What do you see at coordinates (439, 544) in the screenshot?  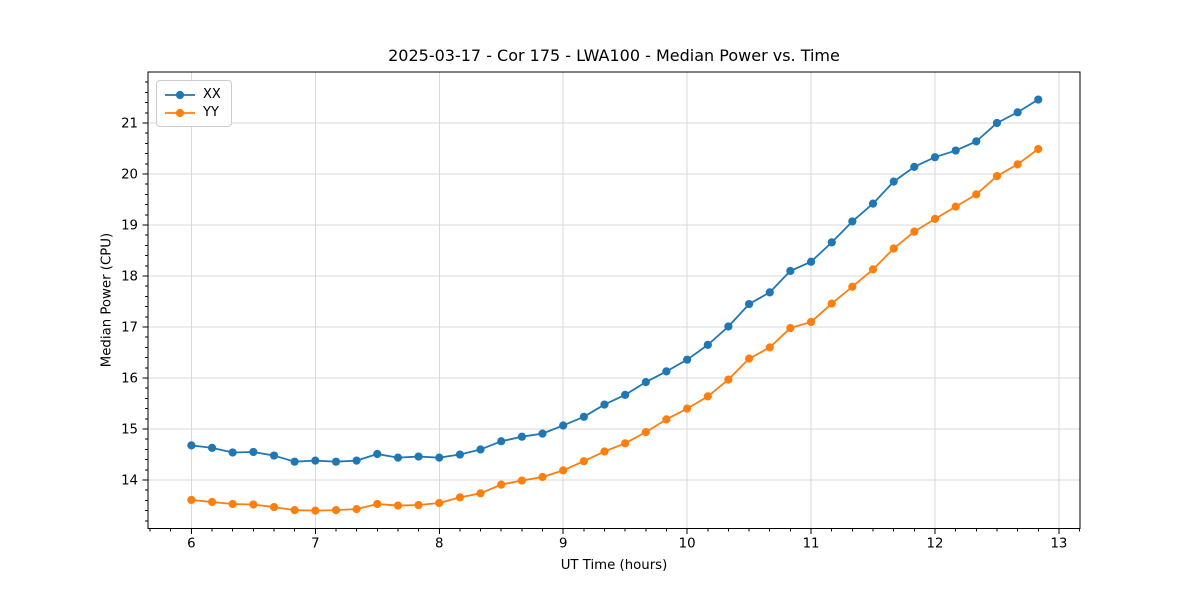 I see `x-tick-label: 8` at bounding box center [439, 544].